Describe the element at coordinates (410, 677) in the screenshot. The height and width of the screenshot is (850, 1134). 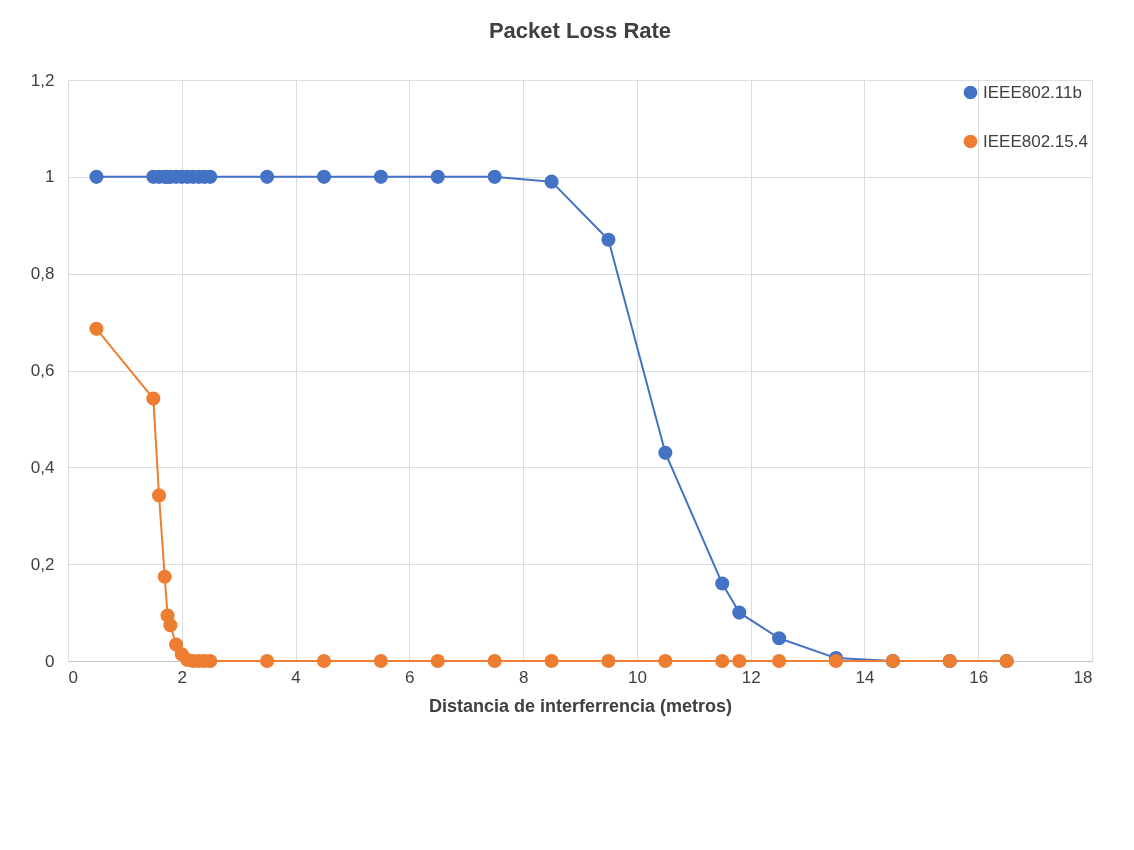
I see `x-tick-label: 6` at that location.